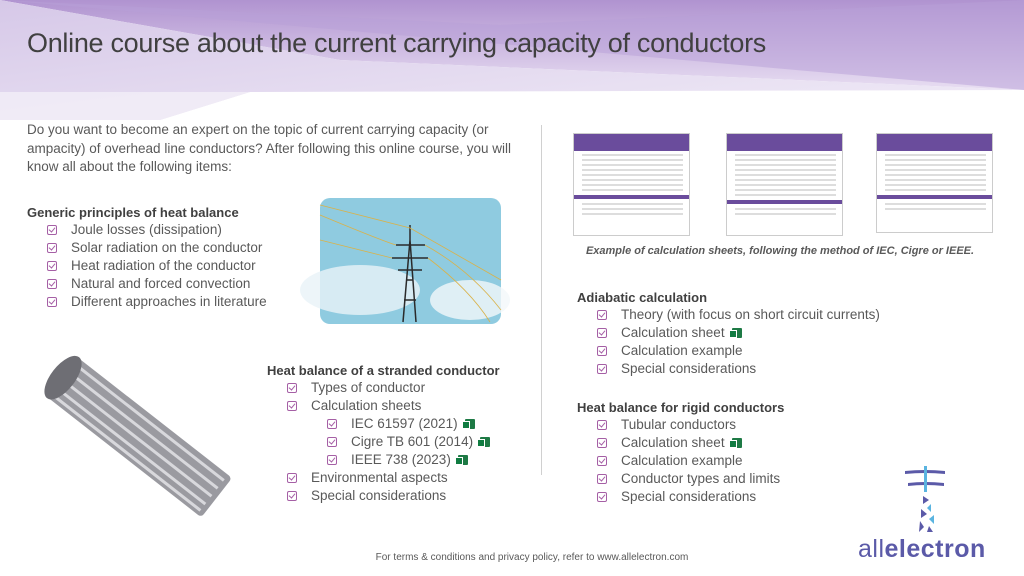 Image resolution: width=1024 pixels, height=576 pixels. Describe the element at coordinates (137, 435) in the screenshot. I see `stranded-conductor-image` at that location.